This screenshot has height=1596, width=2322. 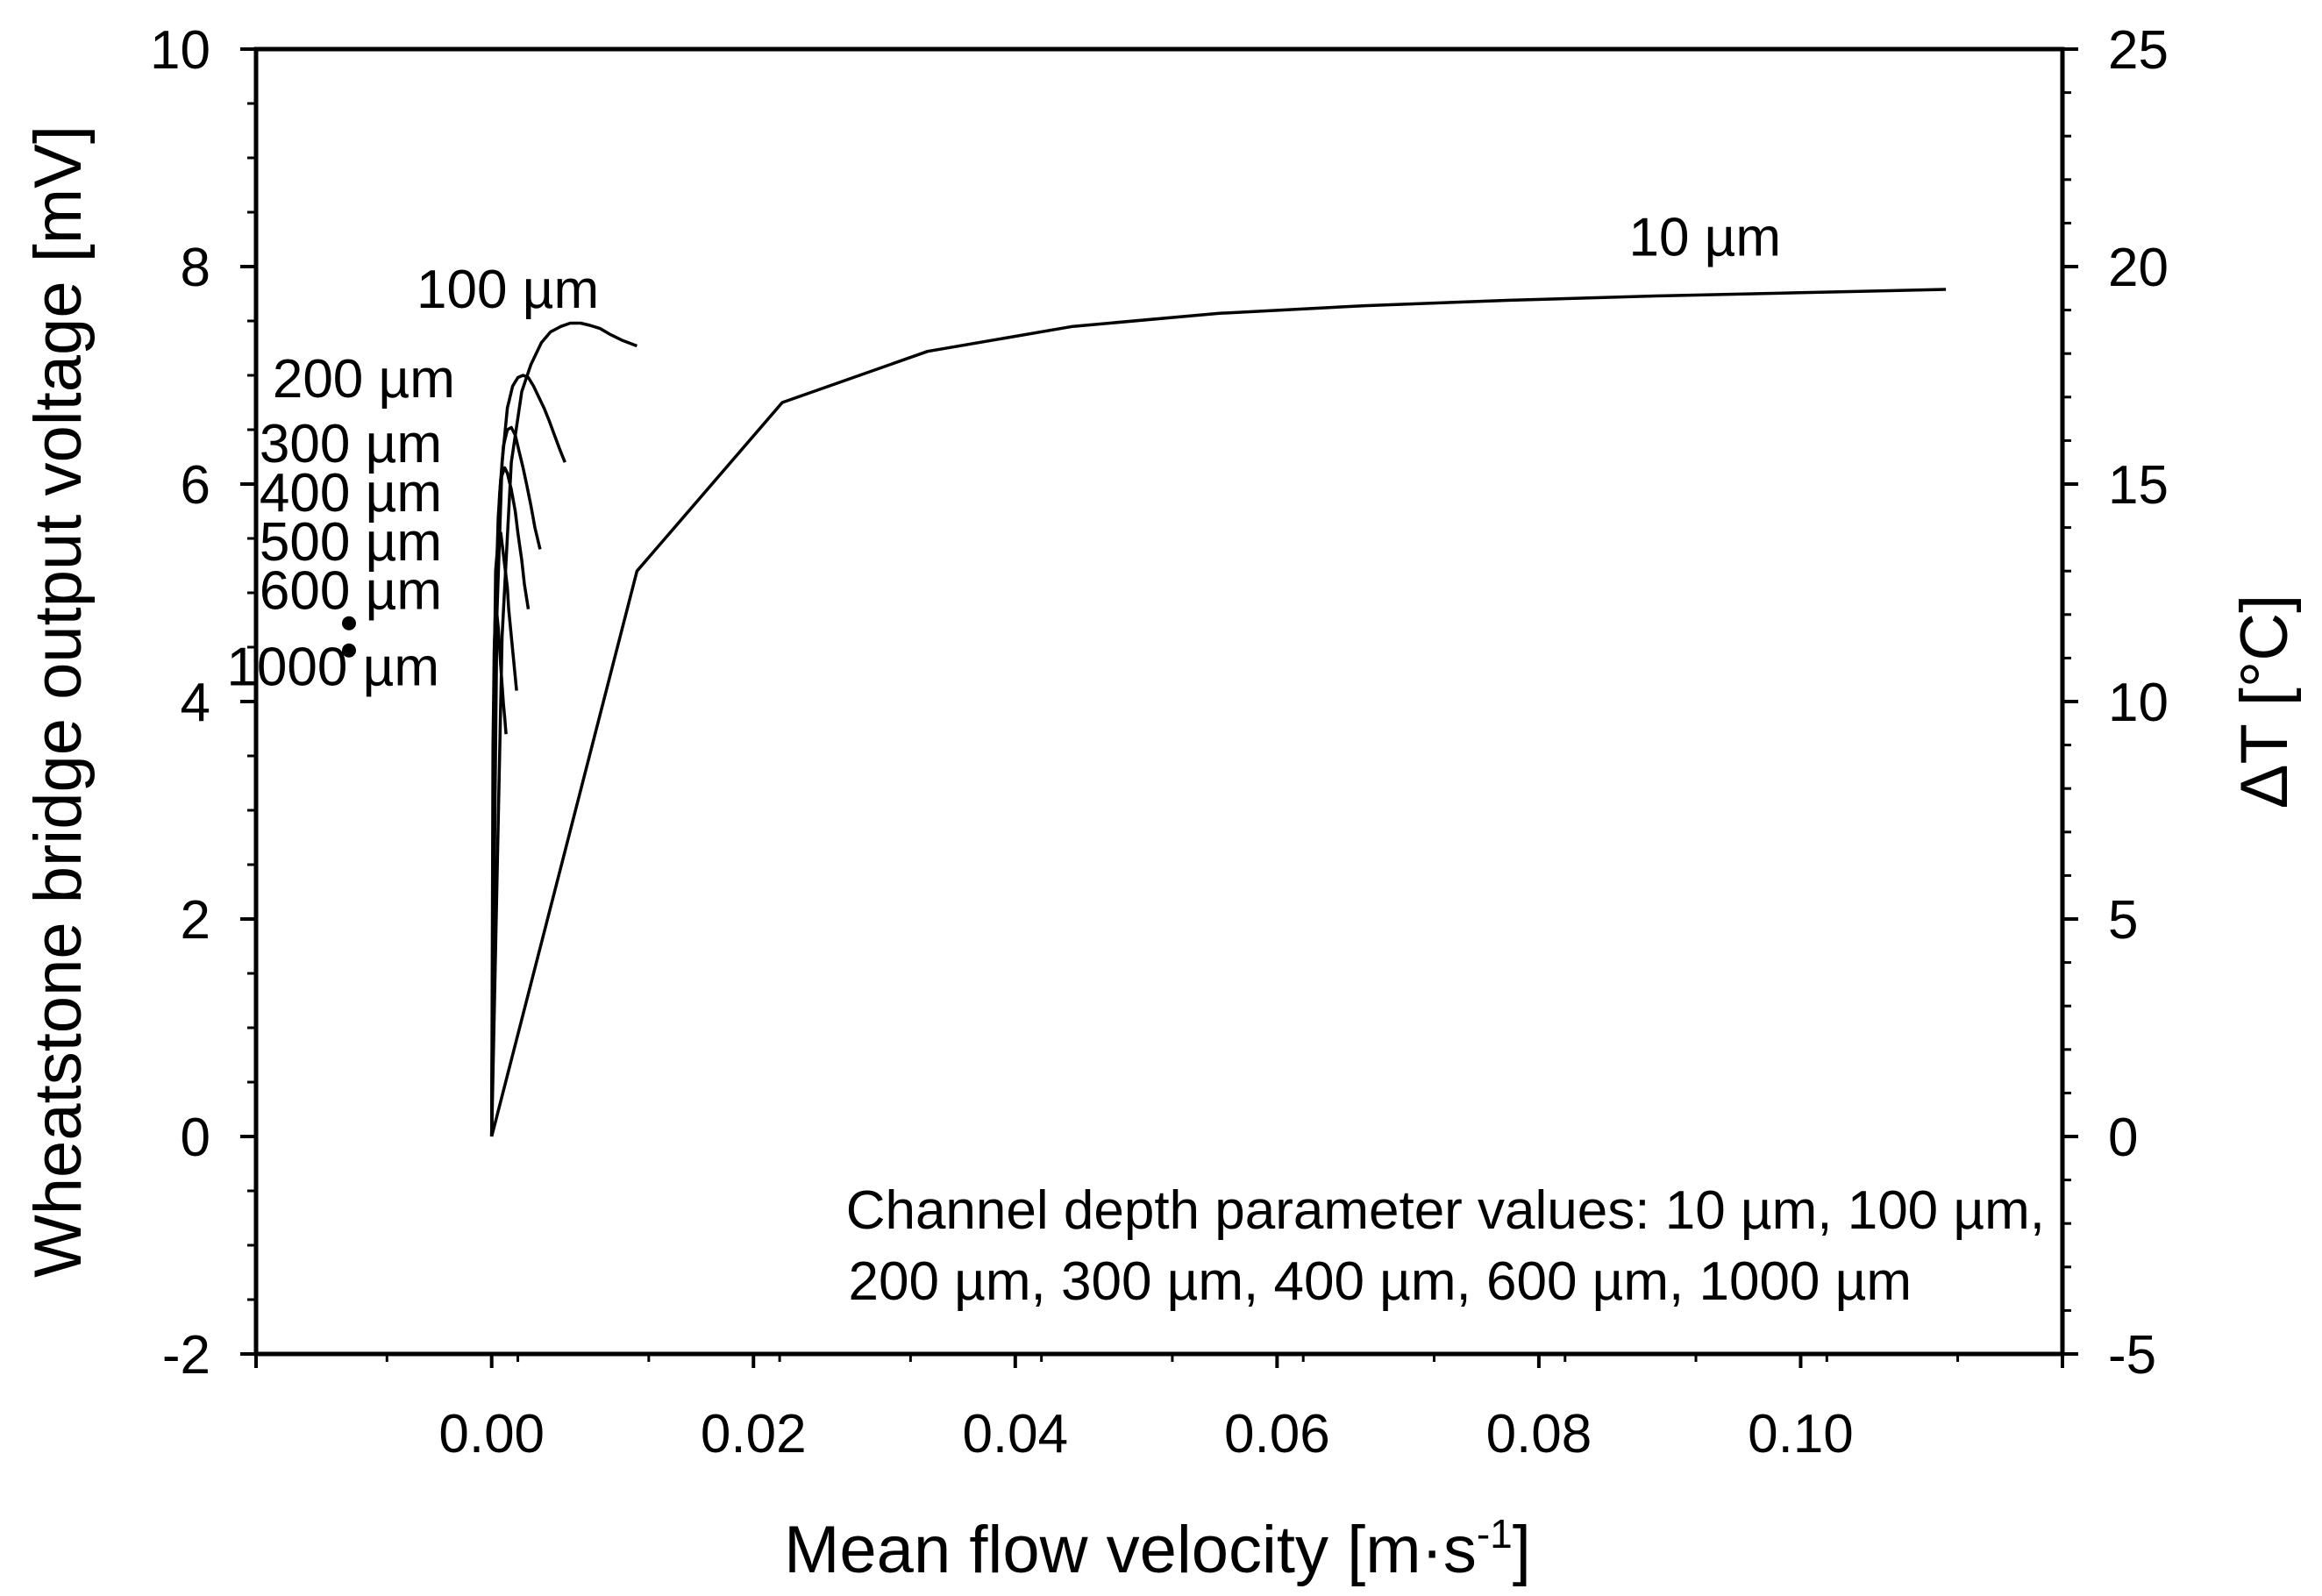 I want to click on series-label: 100 µm, so click(x=508, y=290).